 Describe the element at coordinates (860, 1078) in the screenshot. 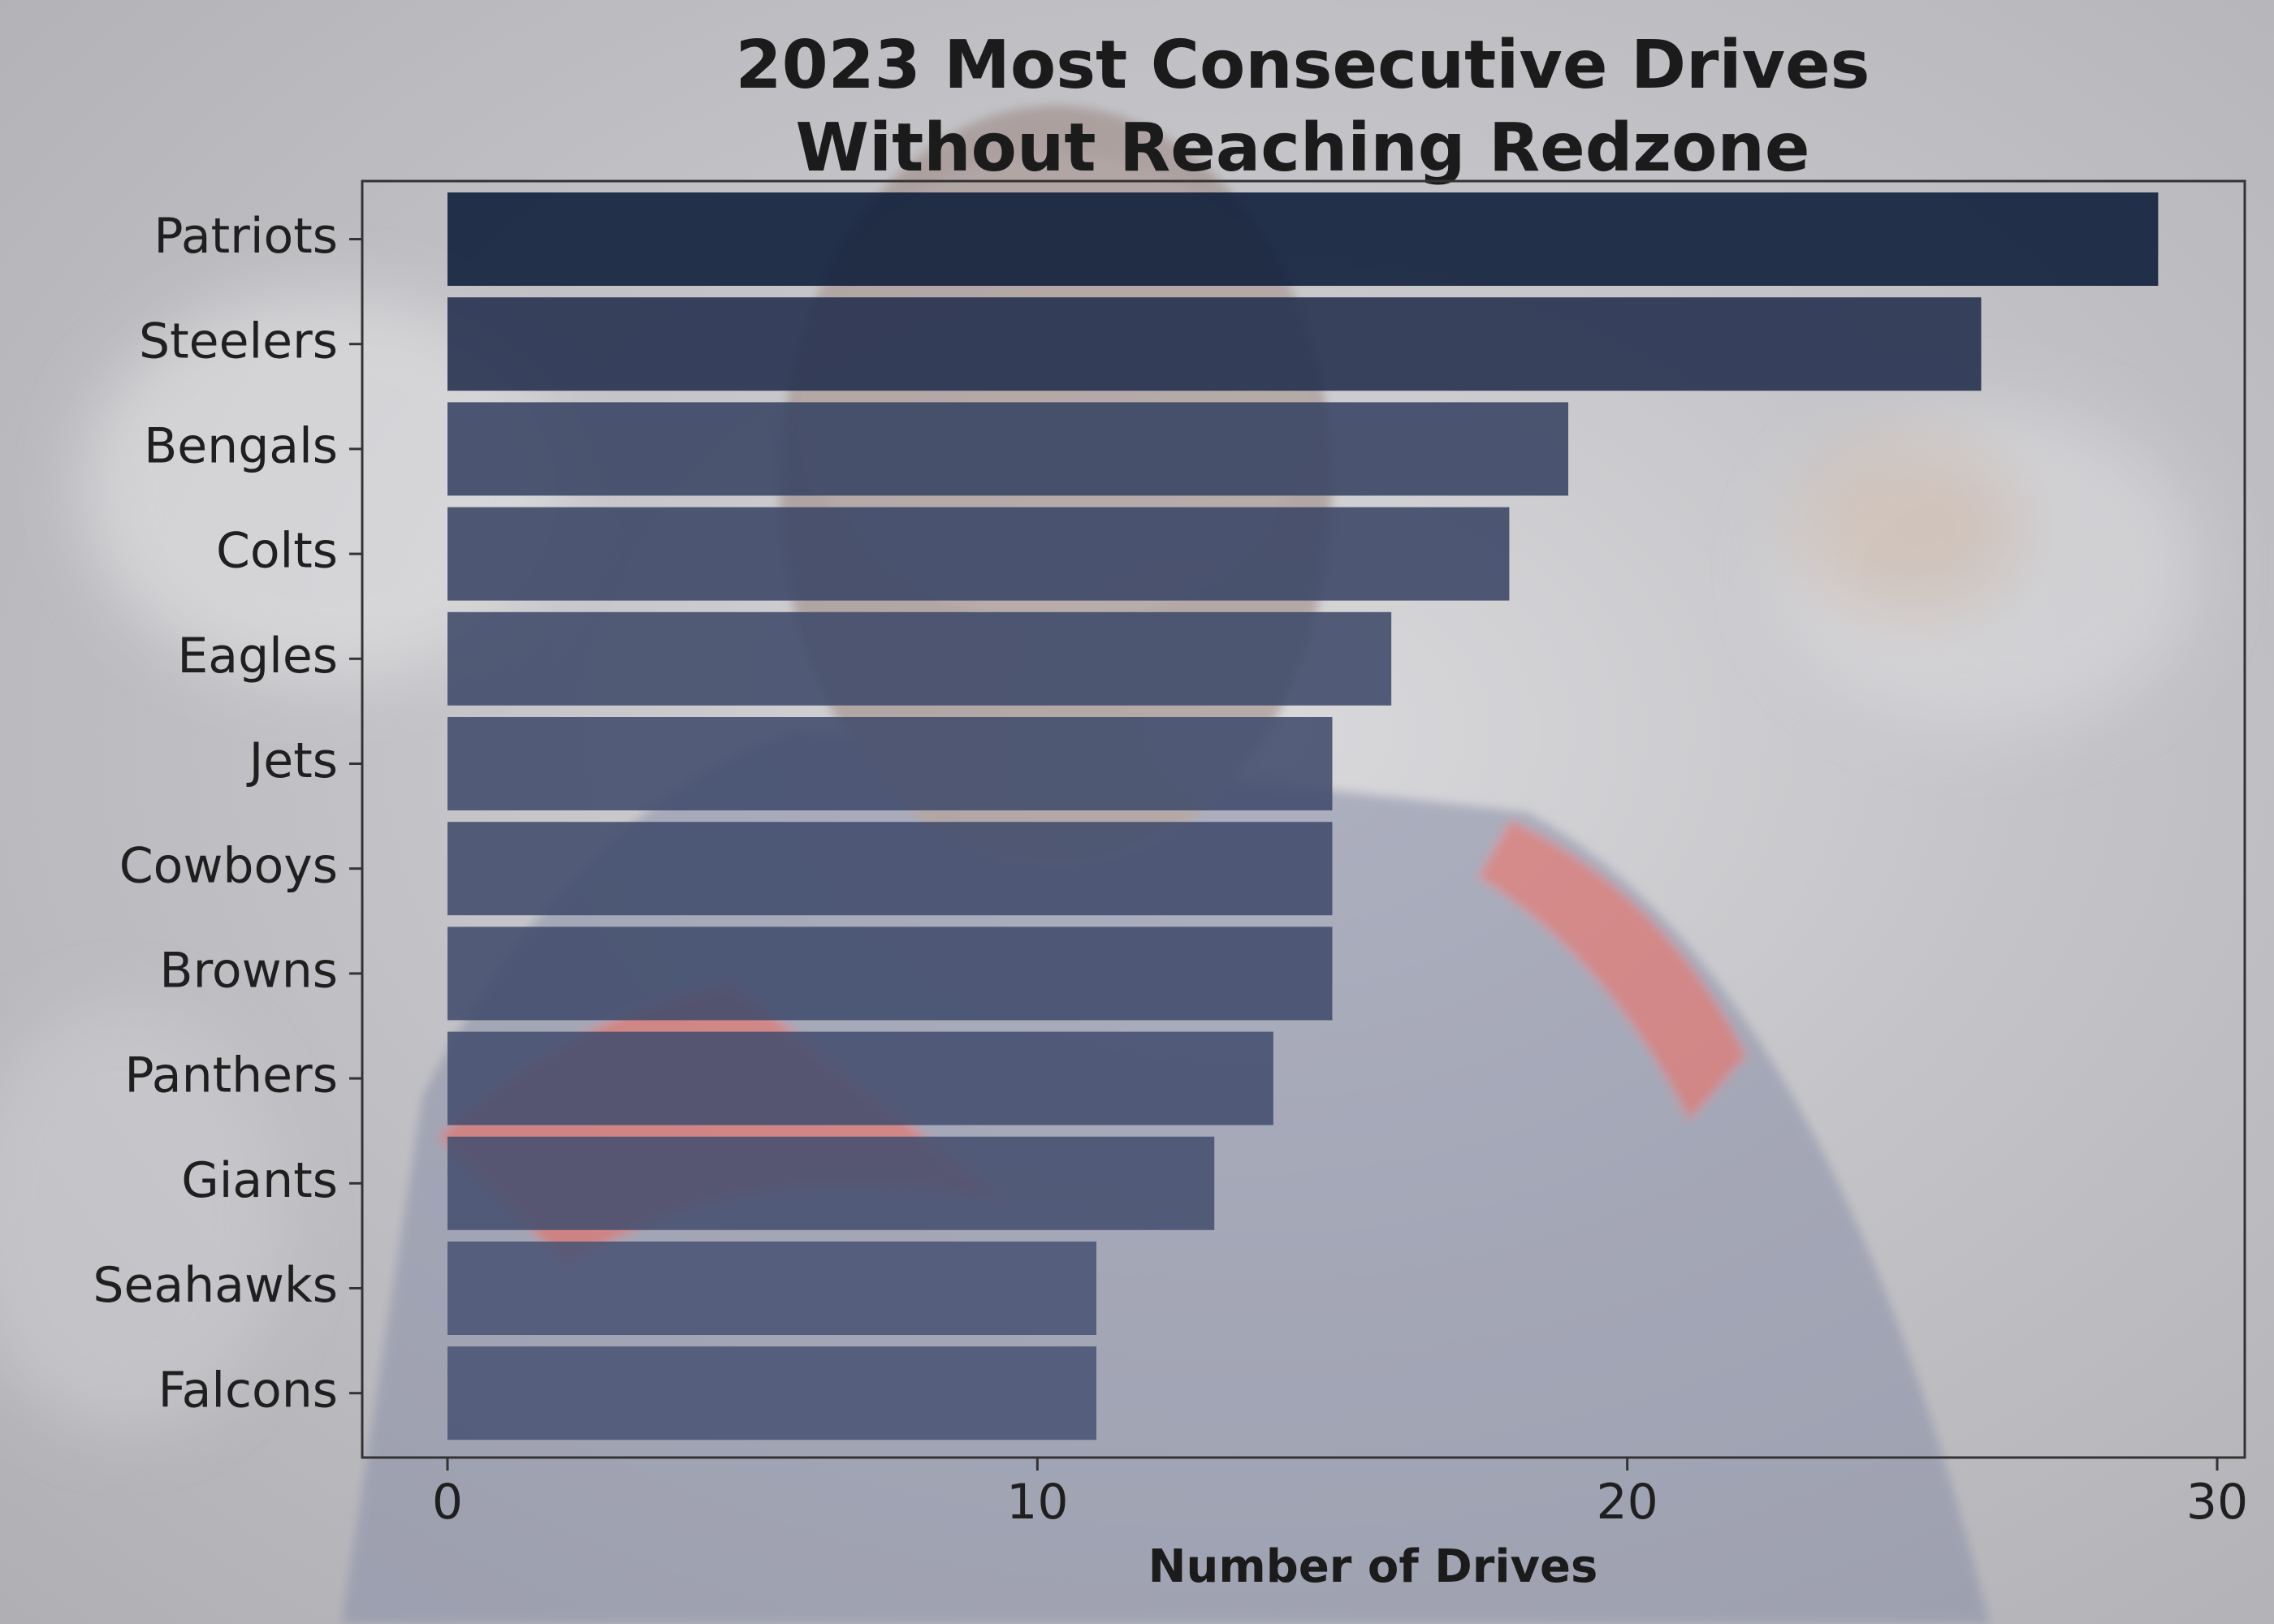

I see `bar-panthers` at that location.